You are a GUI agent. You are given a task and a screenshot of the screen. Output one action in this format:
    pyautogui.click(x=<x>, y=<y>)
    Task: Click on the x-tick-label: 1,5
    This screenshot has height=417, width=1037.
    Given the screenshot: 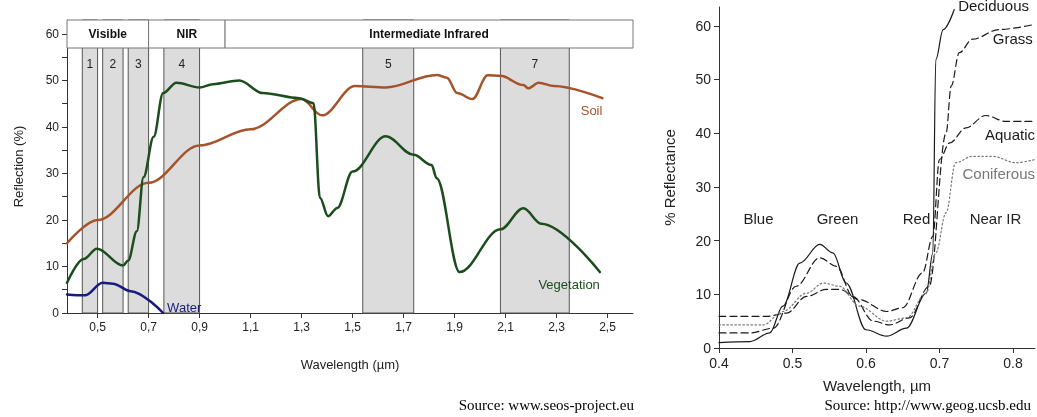 What is the action you would take?
    pyautogui.click(x=353, y=327)
    